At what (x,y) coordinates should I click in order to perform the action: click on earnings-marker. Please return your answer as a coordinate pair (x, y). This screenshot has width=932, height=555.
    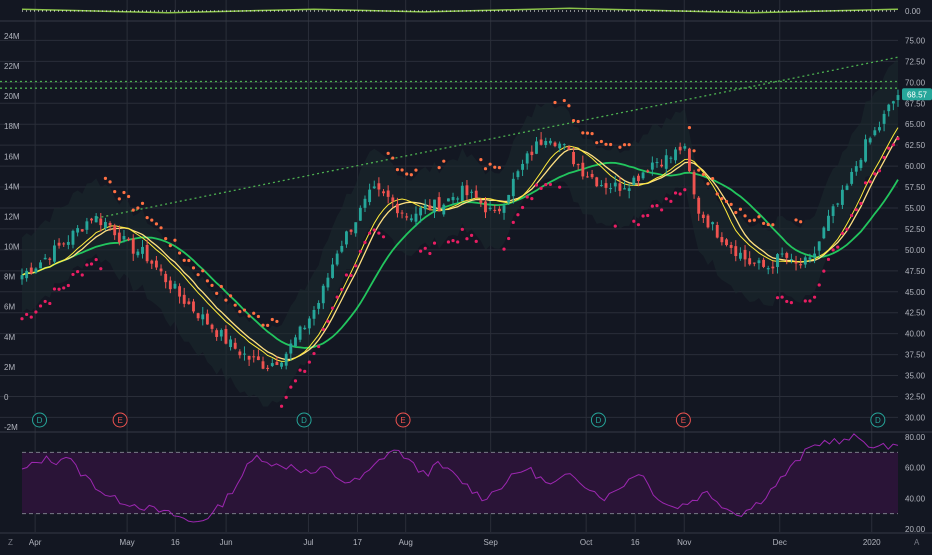
    Looking at the image, I should click on (403, 420).